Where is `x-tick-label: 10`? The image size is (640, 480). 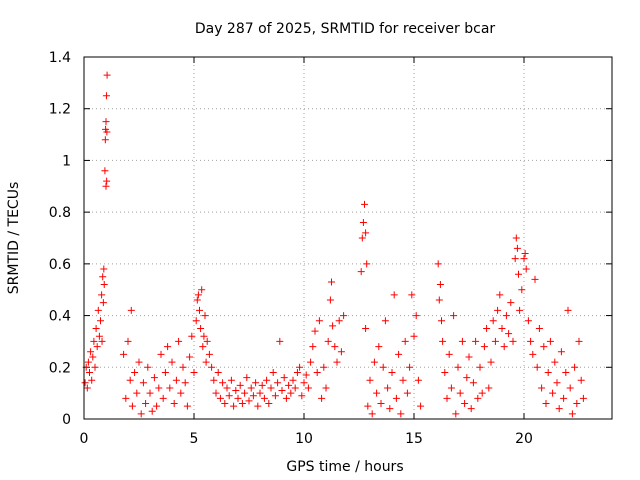
x-tick-label: 10 is located at coordinates (304, 439).